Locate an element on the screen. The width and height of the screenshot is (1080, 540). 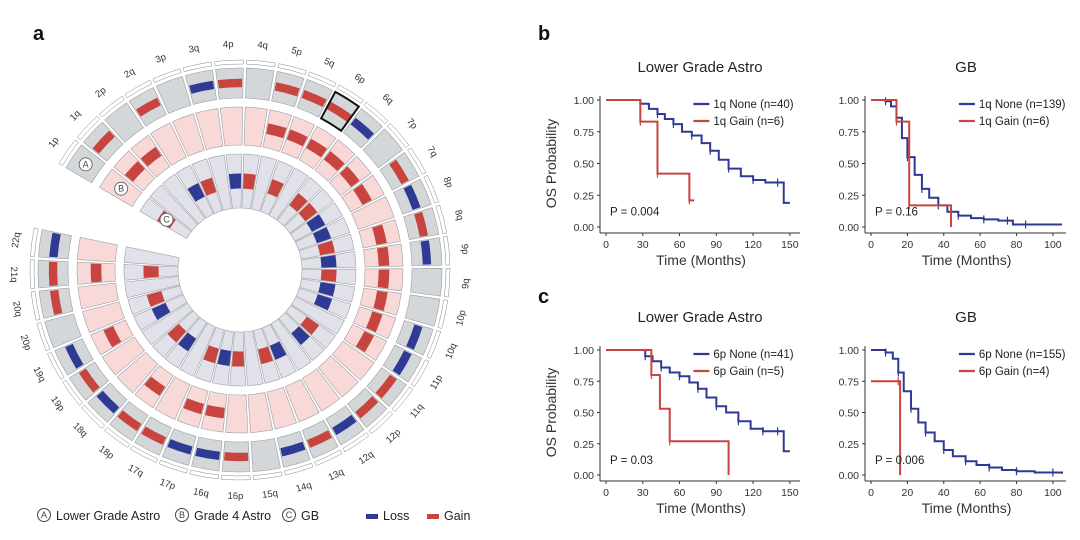
circos-segment-15q-ring_a is located at coordinates (265, 455).